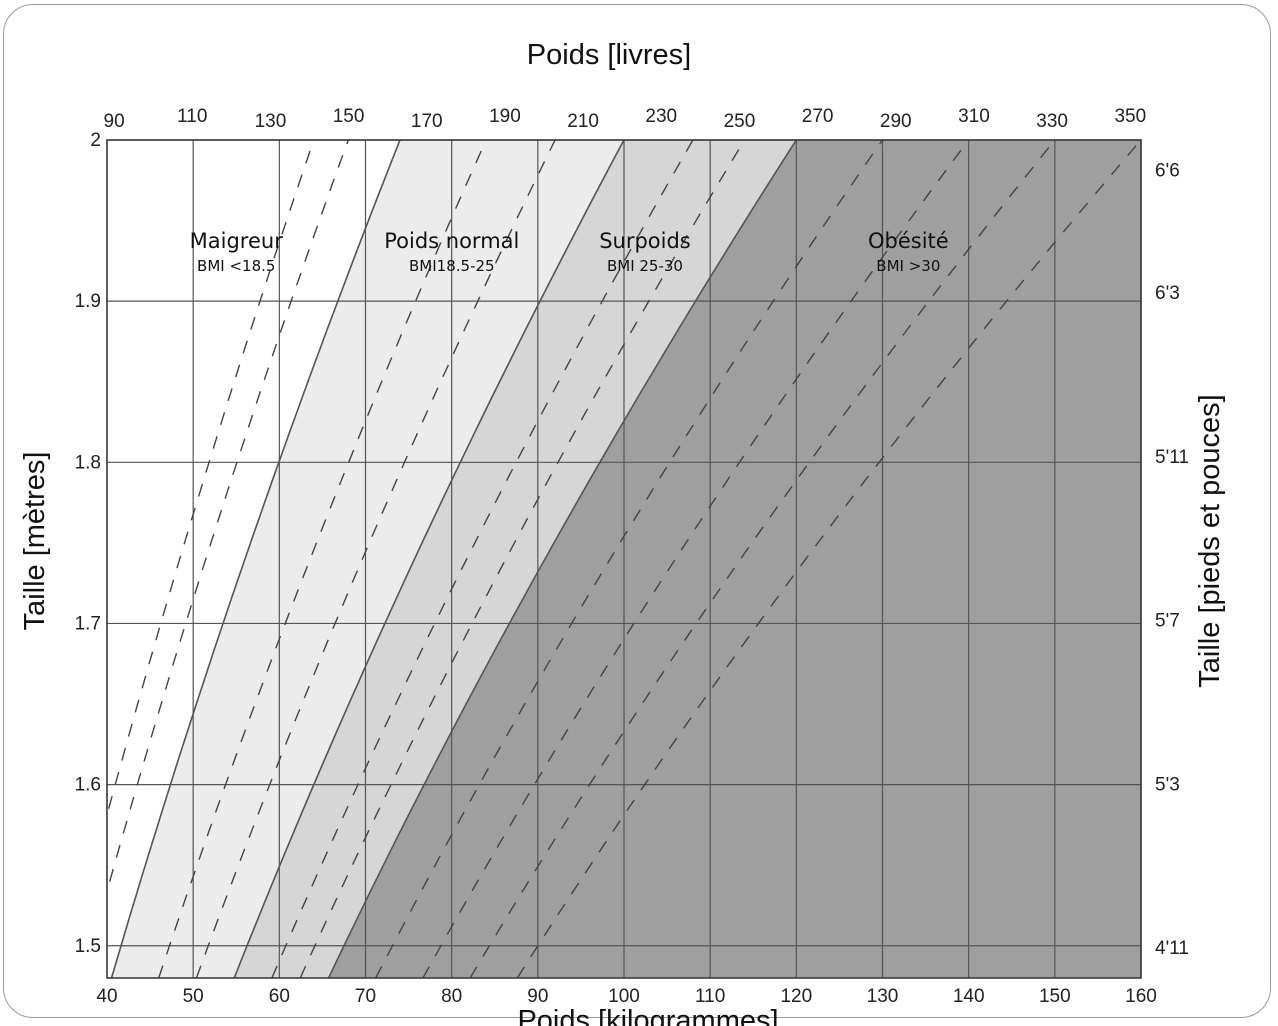  Describe the element at coordinates (896, 121) in the screenshot. I see `top-tick-label-10: 290` at that location.